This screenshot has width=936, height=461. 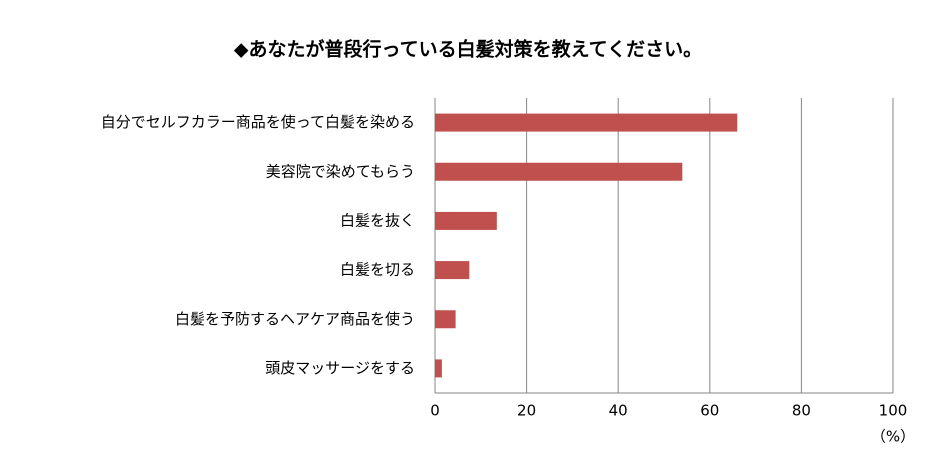 I want to click on x-tick-label: 60, so click(x=709, y=411).